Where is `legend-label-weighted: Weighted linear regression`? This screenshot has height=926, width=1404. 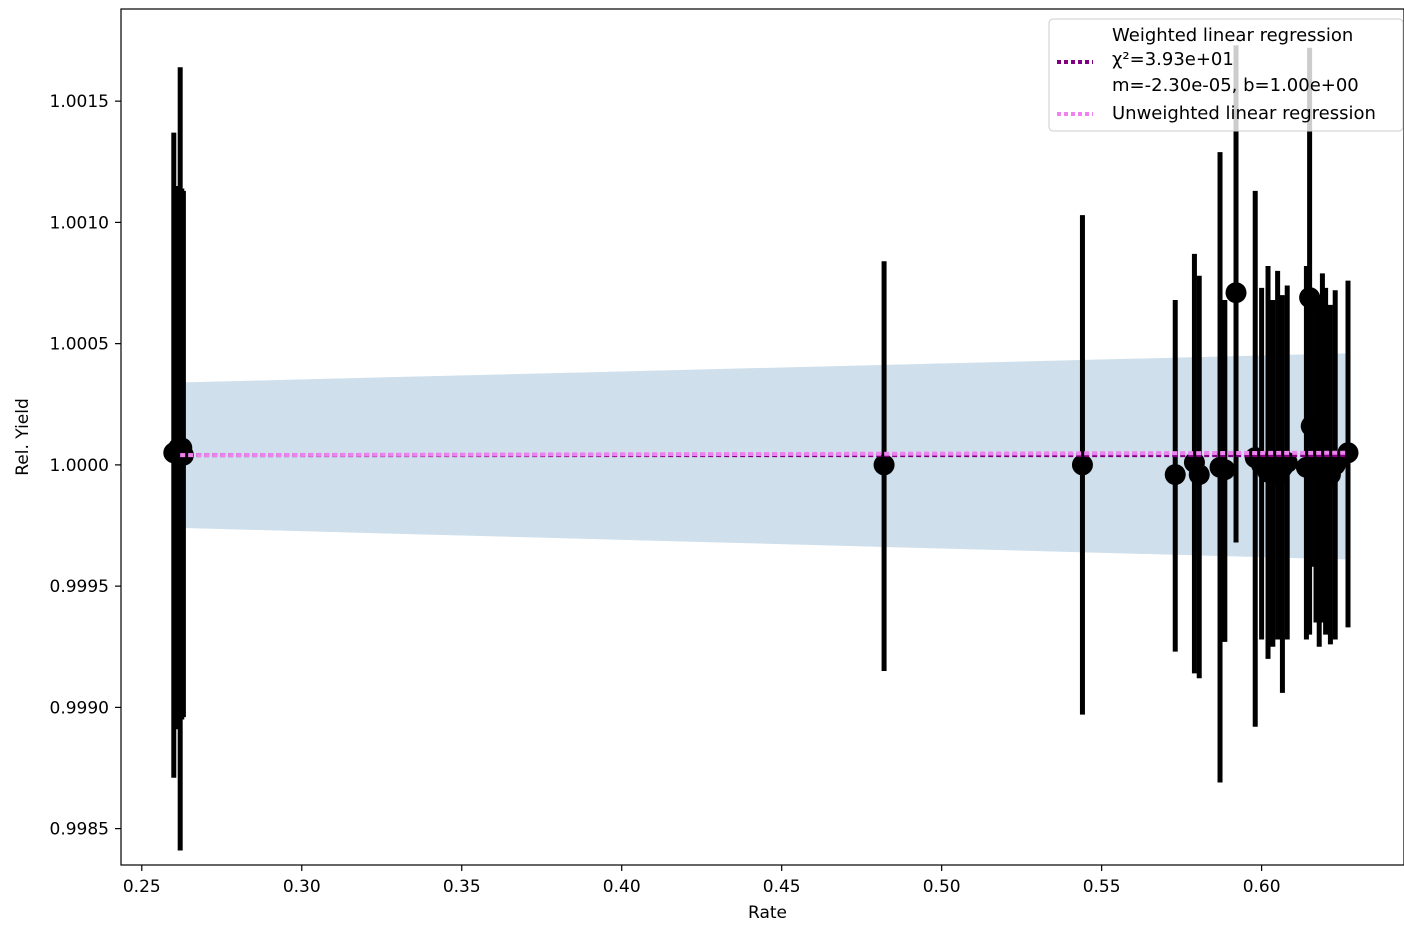 legend-label-weighted: Weighted linear regression is located at coordinates (1232, 35).